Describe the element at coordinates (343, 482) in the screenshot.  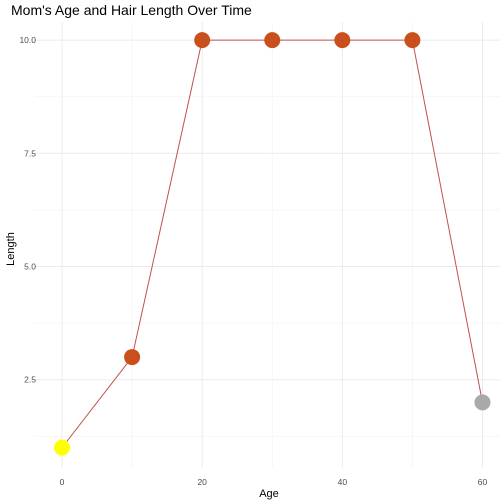
I see `x-tick-label: 40` at that location.